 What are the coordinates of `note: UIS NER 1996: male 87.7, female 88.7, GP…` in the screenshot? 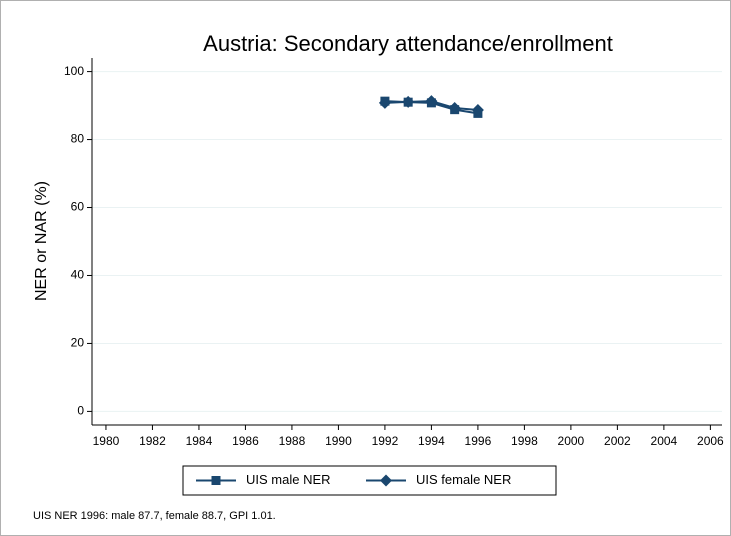 It's located at (154, 516).